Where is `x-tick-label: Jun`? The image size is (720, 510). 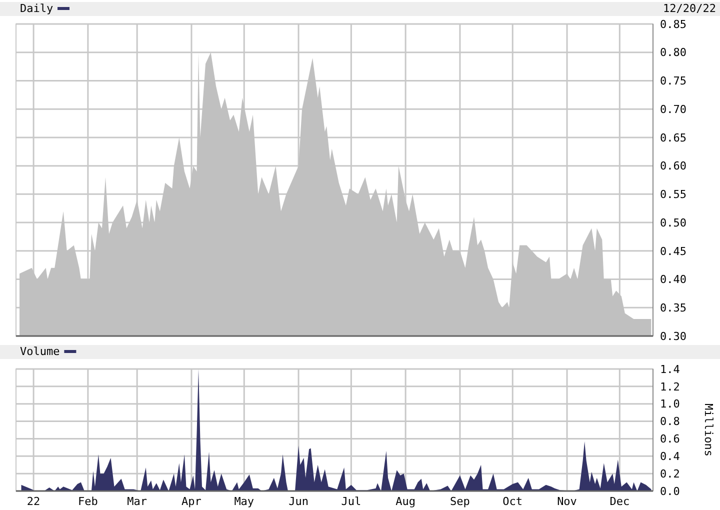 x-tick-label: Jun is located at coordinates (298, 501).